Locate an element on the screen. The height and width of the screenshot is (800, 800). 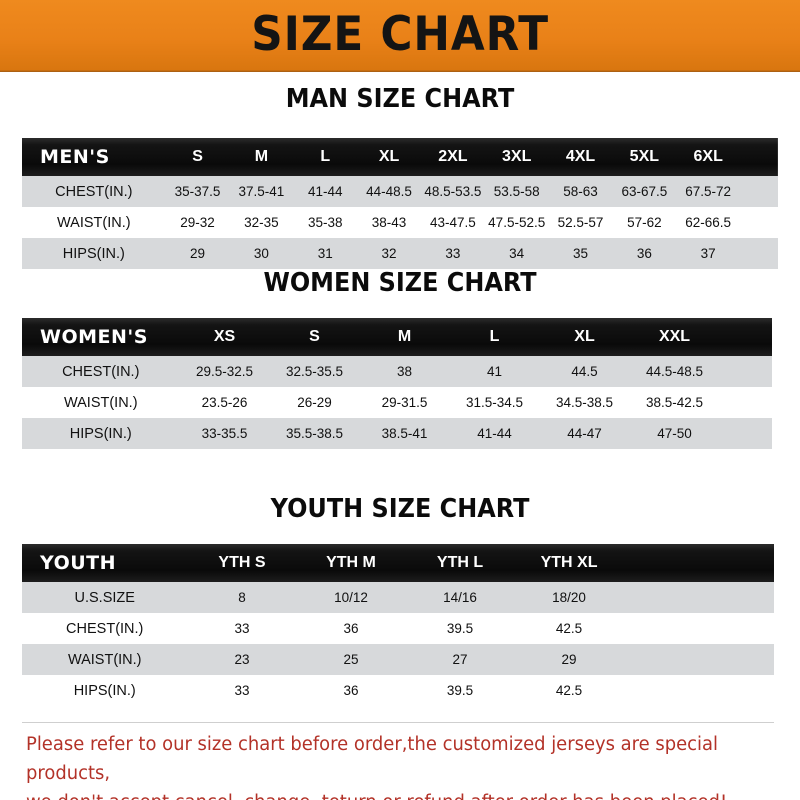
man-header-label: MEN'S is located at coordinates (75, 157).